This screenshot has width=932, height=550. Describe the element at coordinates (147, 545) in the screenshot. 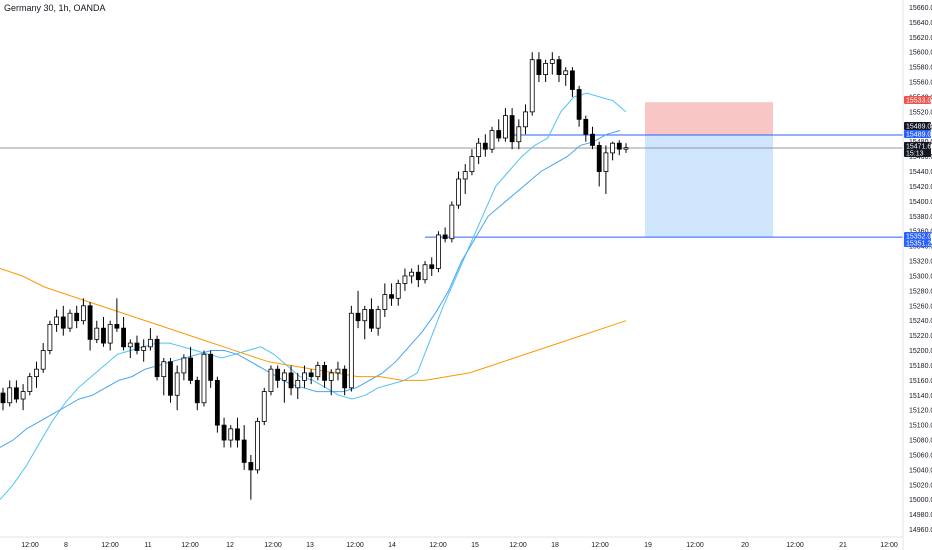

I see `time-tick-label: 11` at that location.